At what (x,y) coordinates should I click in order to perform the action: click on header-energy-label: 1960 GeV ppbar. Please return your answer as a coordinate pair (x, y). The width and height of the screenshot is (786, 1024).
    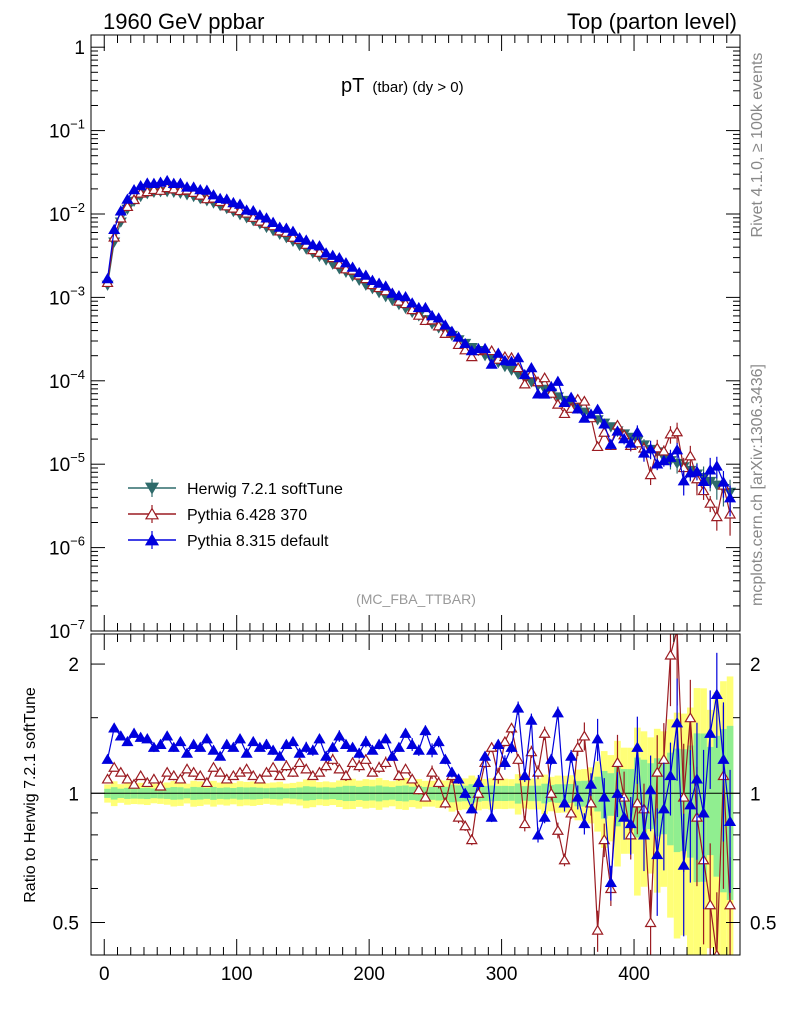
    Looking at the image, I should click on (183, 21).